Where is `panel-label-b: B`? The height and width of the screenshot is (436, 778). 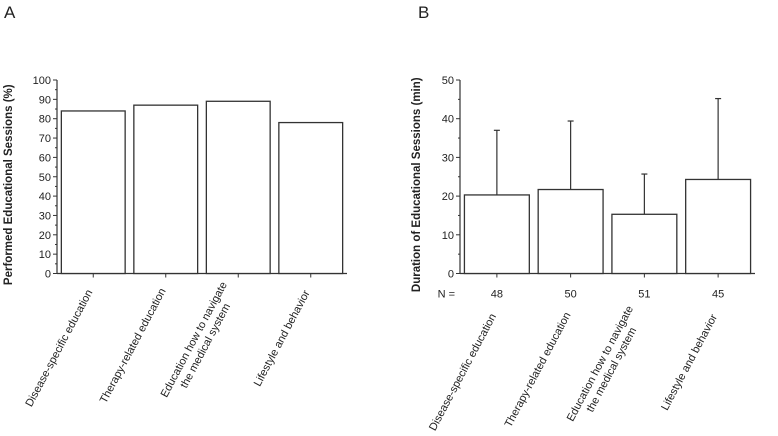
panel-label-b: B is located at coordinates (423, 12).